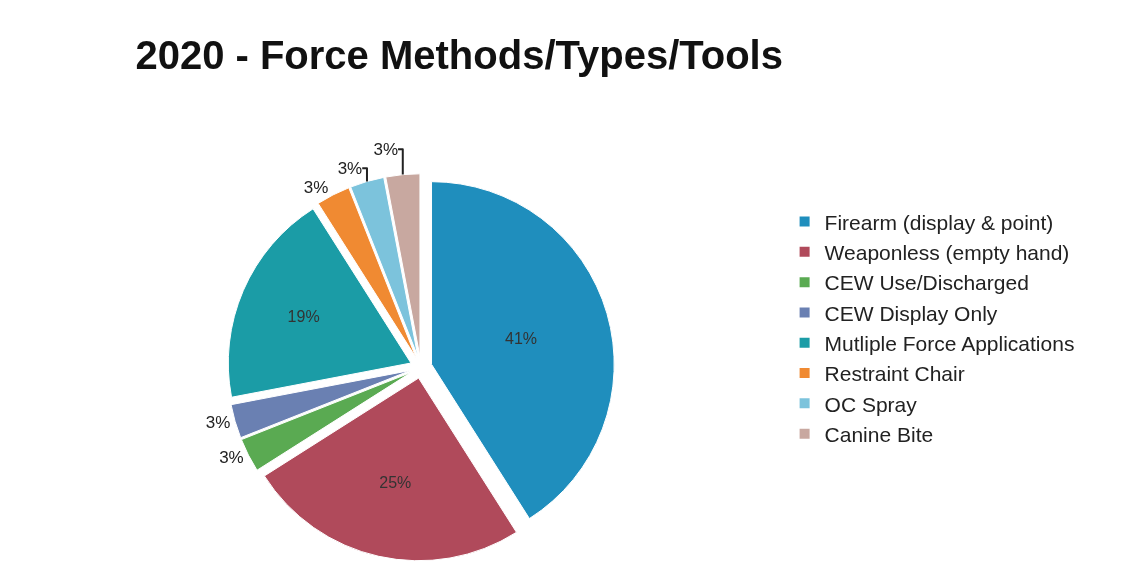 This screenshot has width=1148, height=588. I want to click on legend-label: Canine Bite, so click(879, 434).